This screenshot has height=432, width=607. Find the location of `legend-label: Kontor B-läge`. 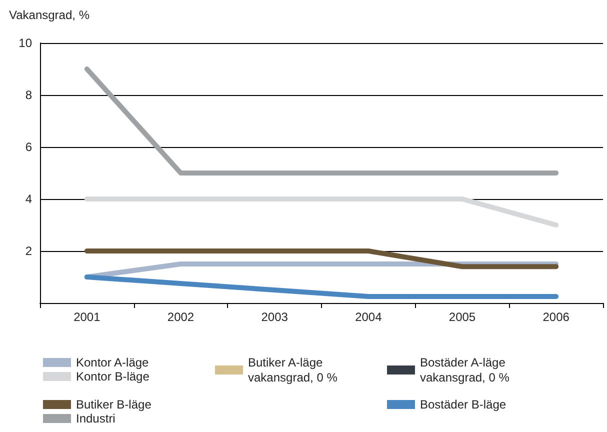

legend-label: Kontor B-läge is located at coordinates (113, 377).